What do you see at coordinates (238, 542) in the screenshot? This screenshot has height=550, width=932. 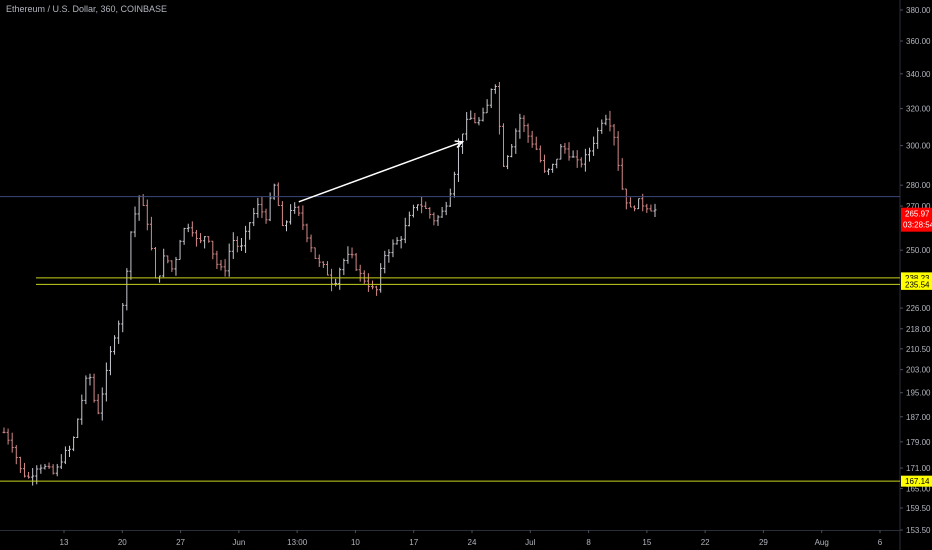 I see `time-axis-label: Jun` at bounding box center [238, 542].